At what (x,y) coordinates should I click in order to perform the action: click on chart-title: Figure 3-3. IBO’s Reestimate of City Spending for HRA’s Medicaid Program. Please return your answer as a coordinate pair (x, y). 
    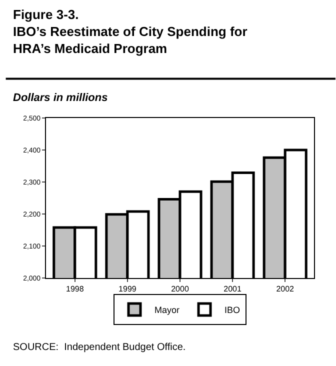
    Looking at the image, I should click on (130, 31).